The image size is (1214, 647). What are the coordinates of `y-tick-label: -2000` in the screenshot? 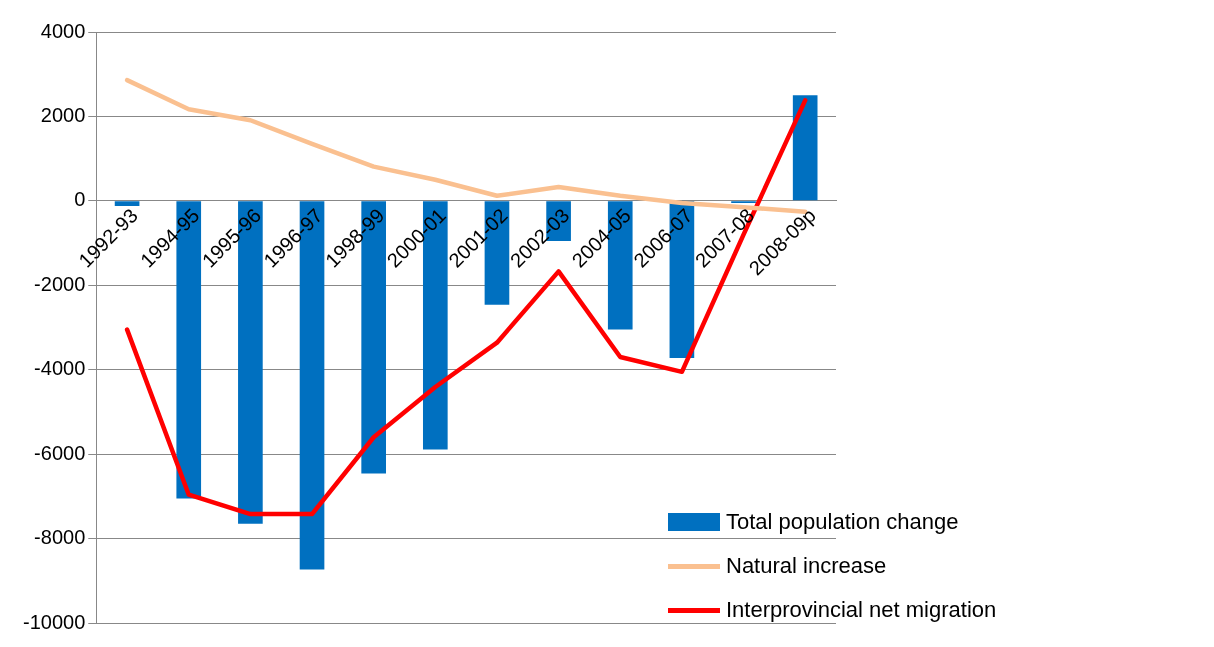 It's located at (60, 283).